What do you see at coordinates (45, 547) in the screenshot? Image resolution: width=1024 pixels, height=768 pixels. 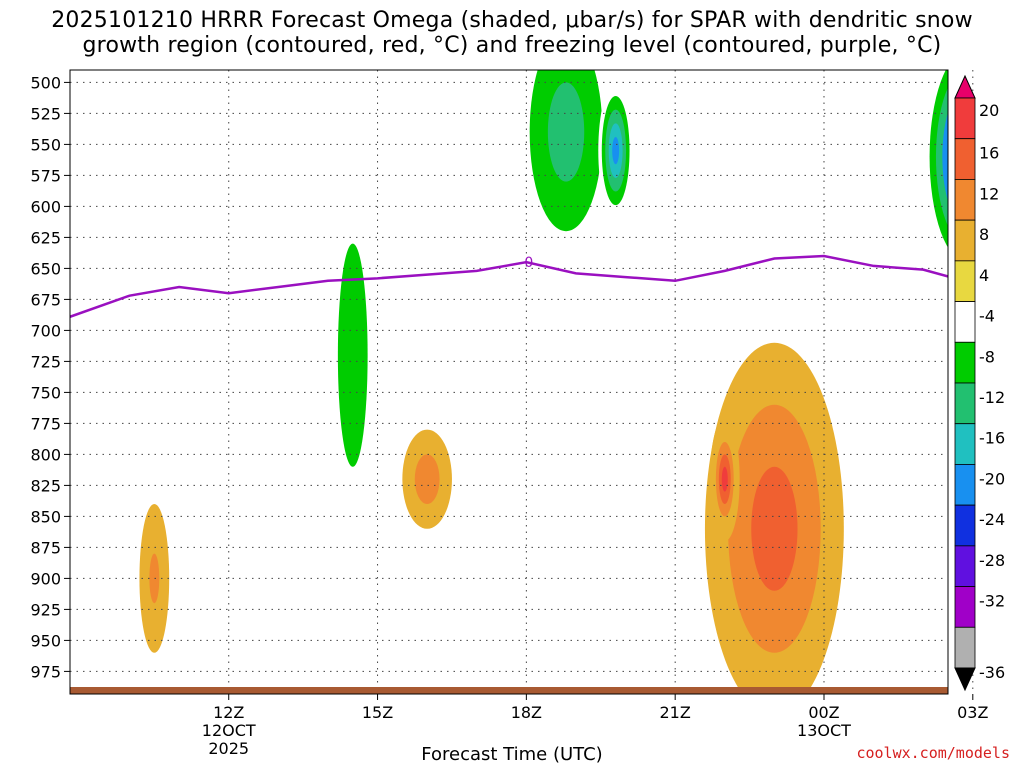 I see `y-tick-label-875: 875` at bounding box center [45, 547].